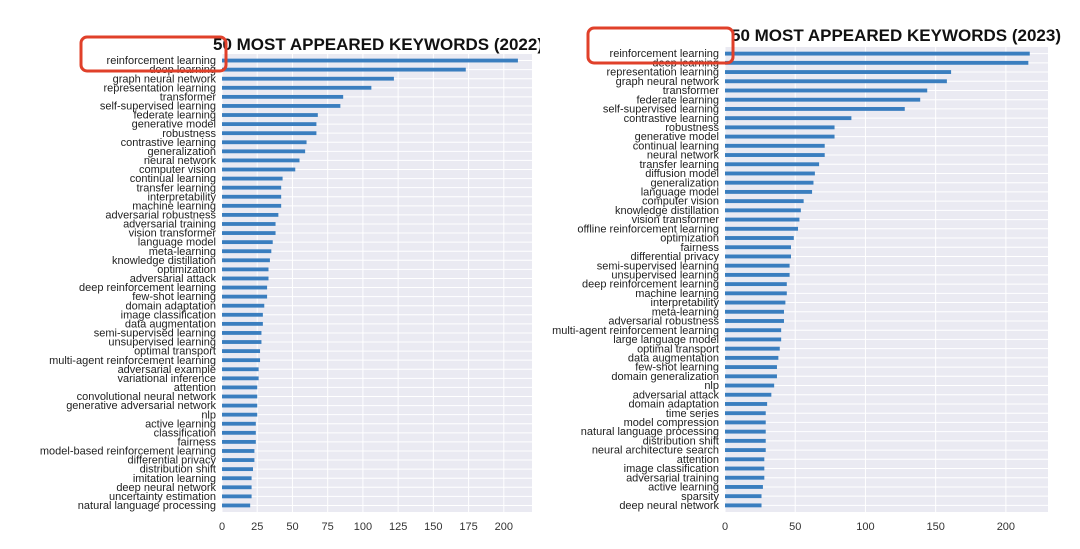 Image resolution: width=1080 pixels, height=549 pixels. Describe the element at coordinates (935, 527) in the screenshot. I see `x-tick-label: 150` at that location.